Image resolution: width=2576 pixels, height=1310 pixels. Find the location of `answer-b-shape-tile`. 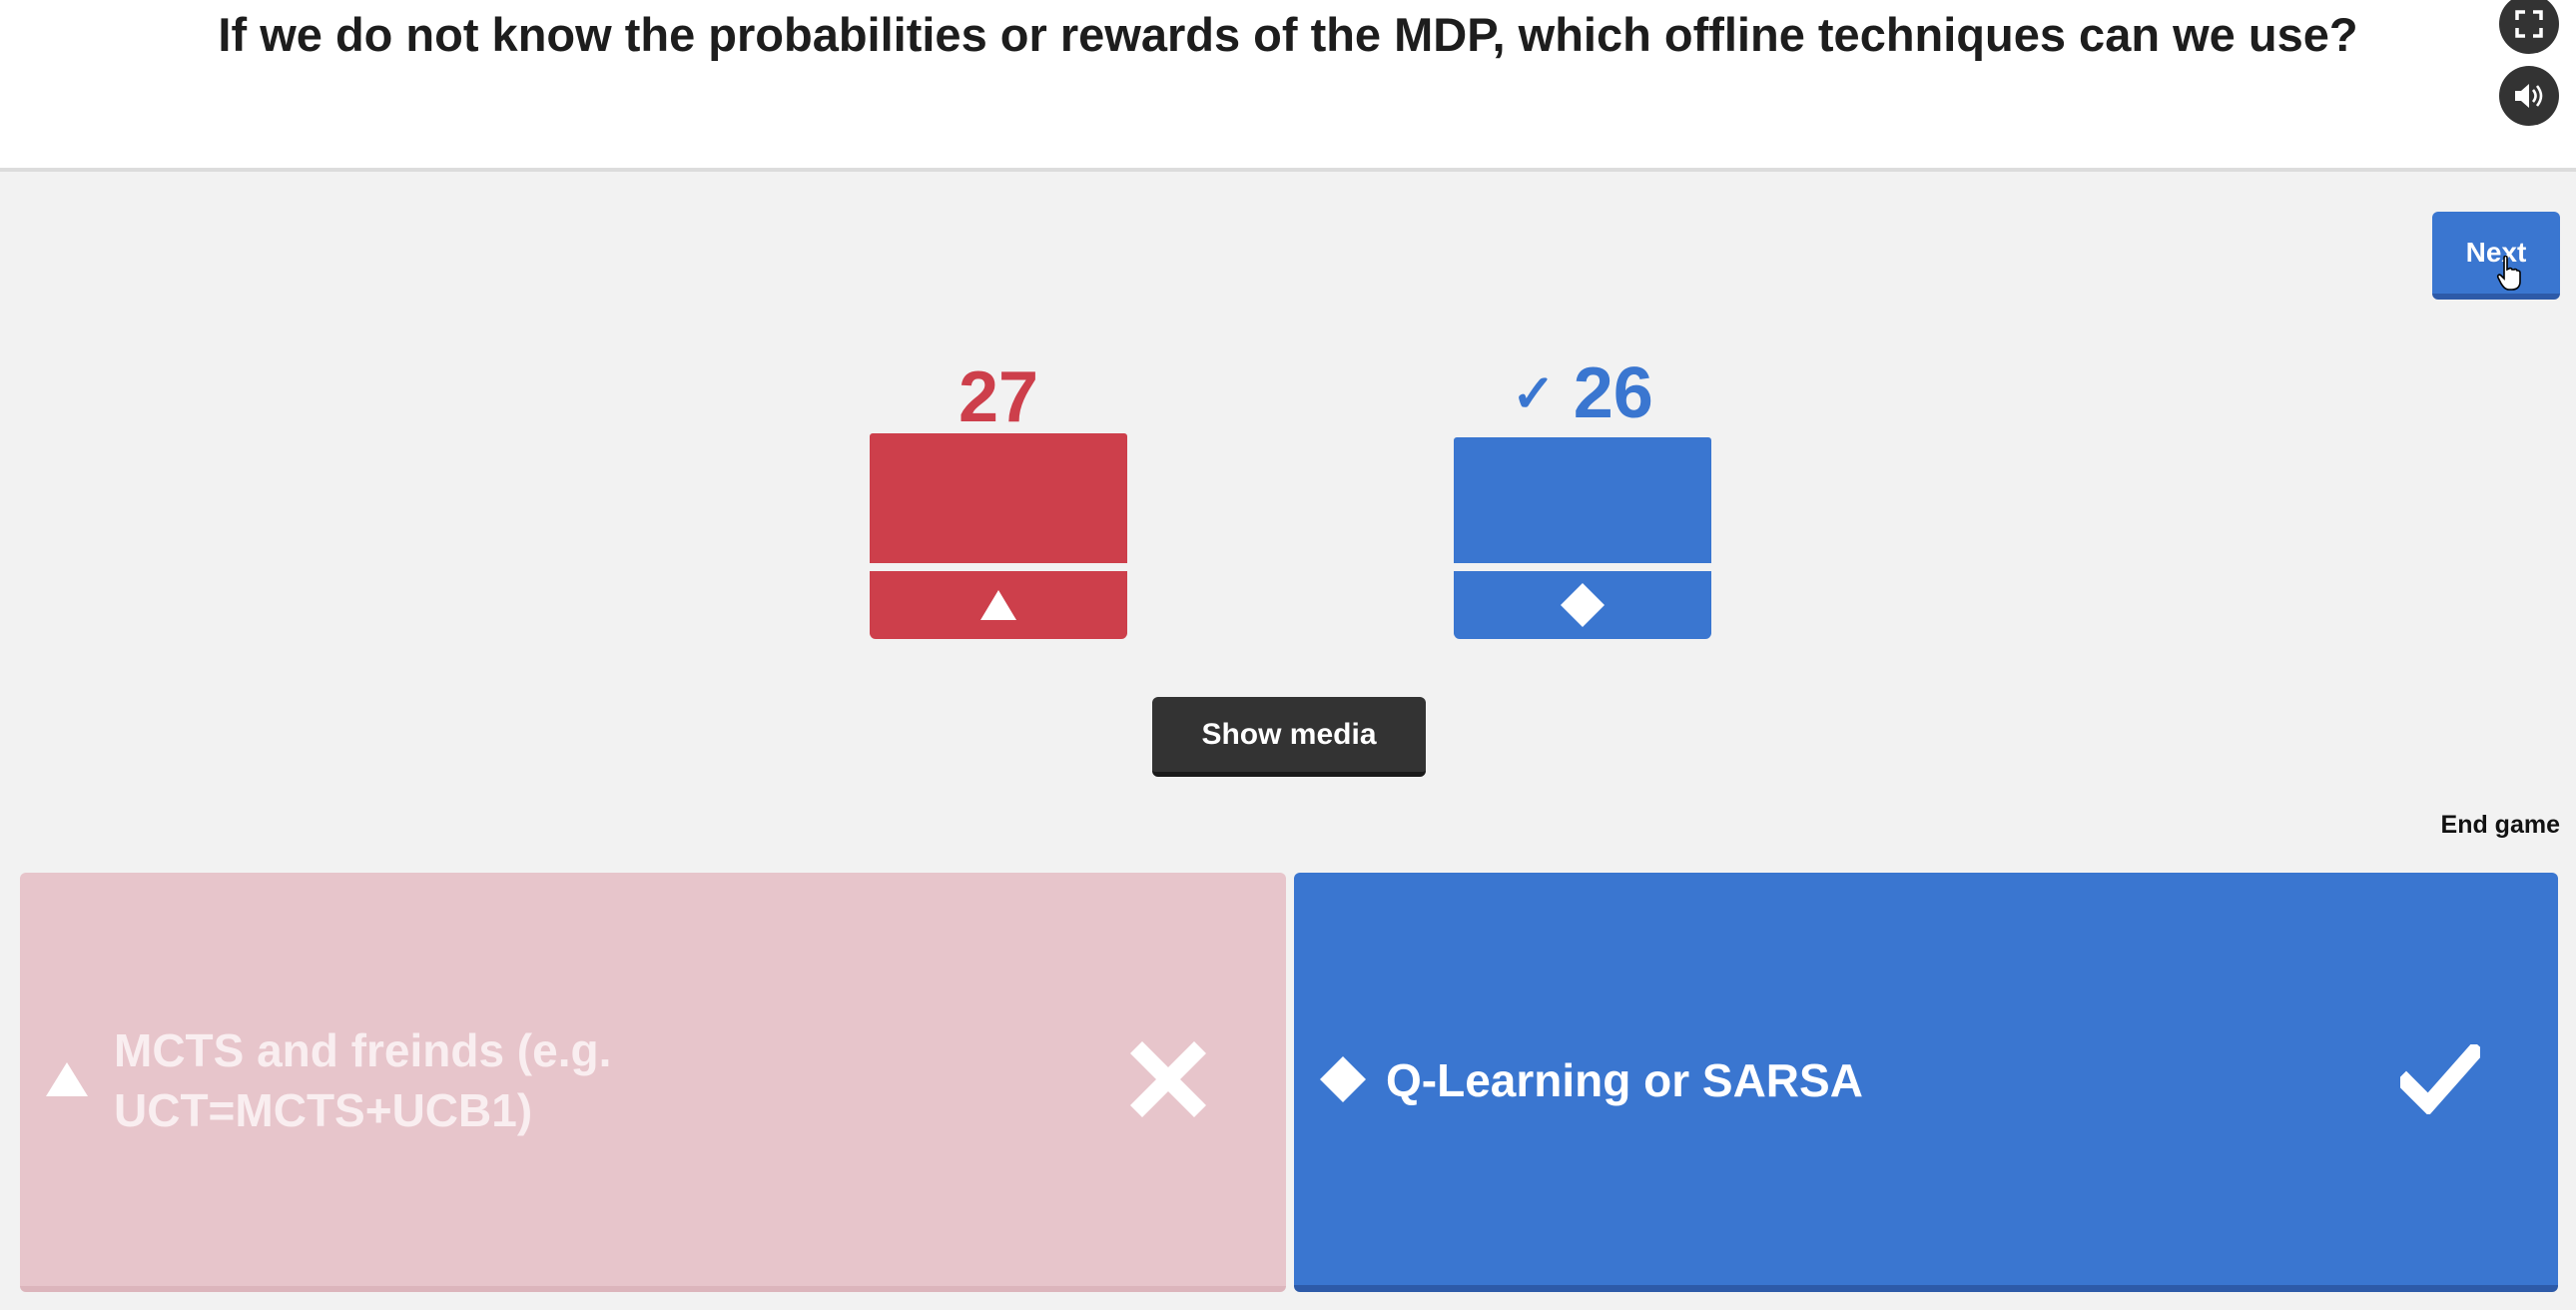

answer-b-shape-tile is located at coordinates (1582, 605).